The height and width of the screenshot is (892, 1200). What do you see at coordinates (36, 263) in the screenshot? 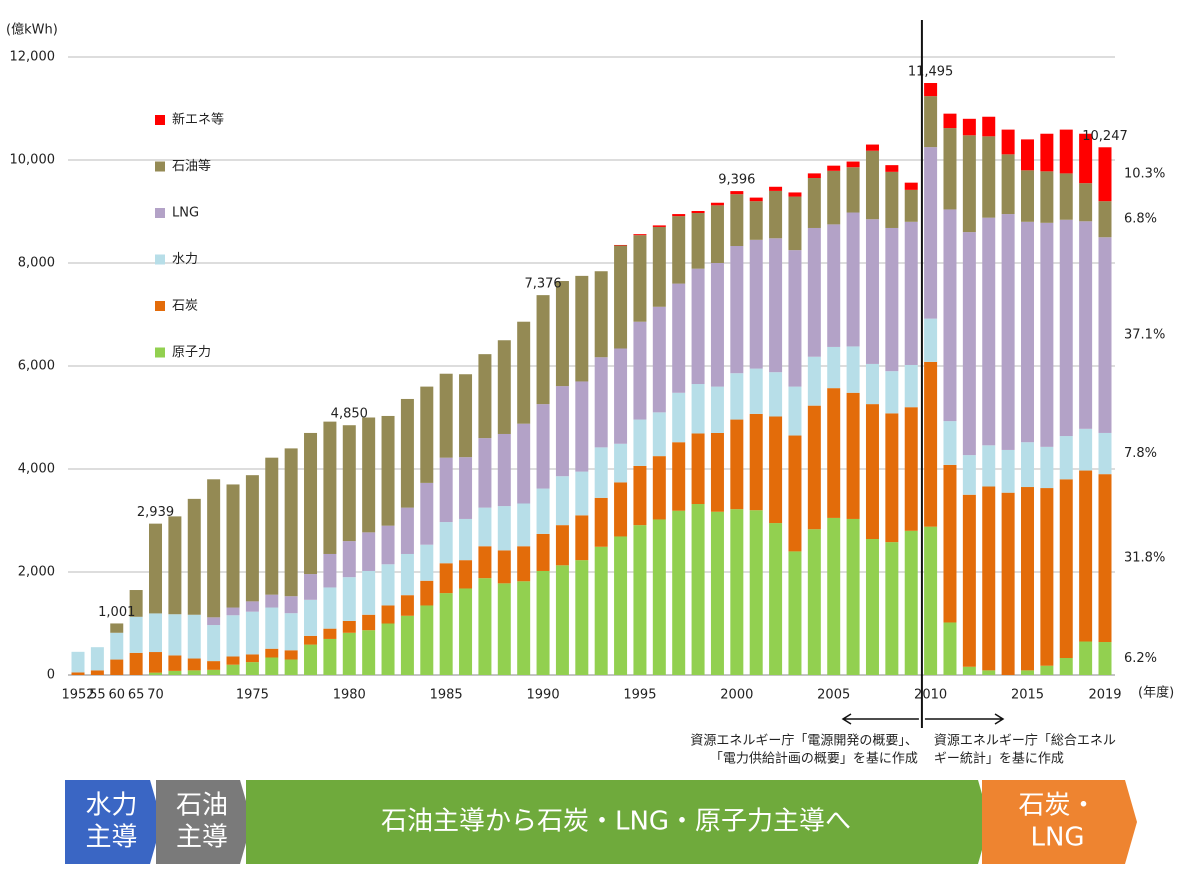
I see `y-tick-label: 8,000` at bounding box center [36, 263].